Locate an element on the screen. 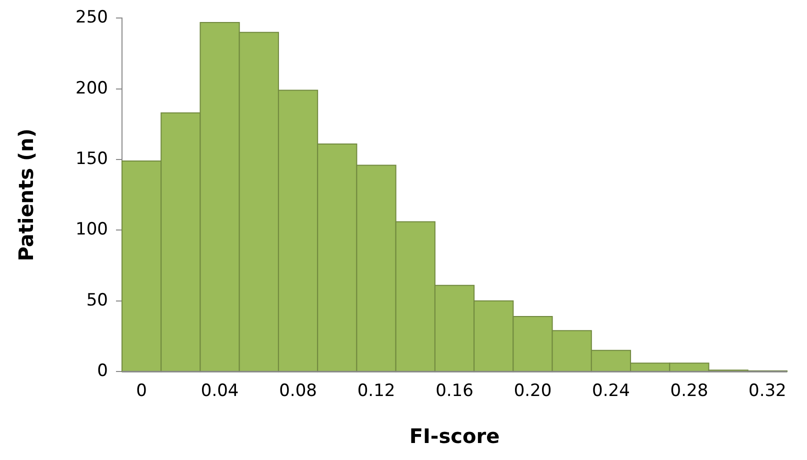 This screenshot has height=460, width=807. y-tick-label: 150 is located at coordinates (92, 158).